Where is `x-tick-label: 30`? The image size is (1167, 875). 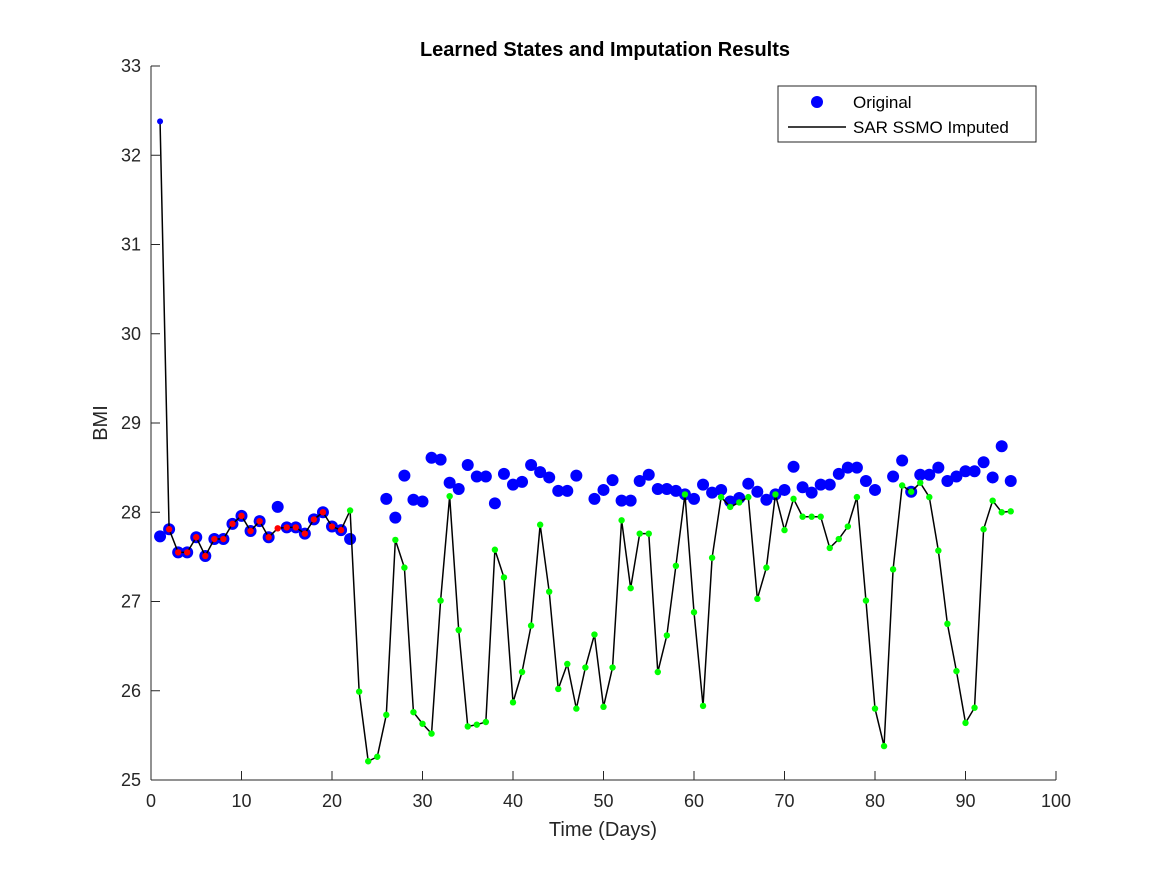
x-tick-label: 30 is located at coordinates (422, 801).